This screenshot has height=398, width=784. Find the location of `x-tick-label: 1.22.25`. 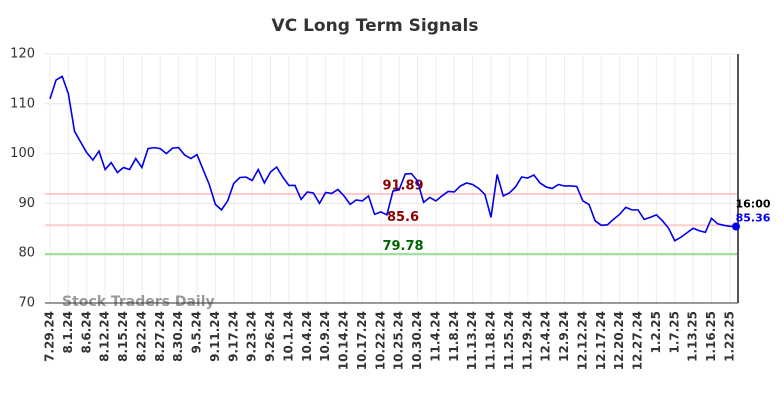

x-tick-label: 1.22.25 is located at coordinates (729, 336).